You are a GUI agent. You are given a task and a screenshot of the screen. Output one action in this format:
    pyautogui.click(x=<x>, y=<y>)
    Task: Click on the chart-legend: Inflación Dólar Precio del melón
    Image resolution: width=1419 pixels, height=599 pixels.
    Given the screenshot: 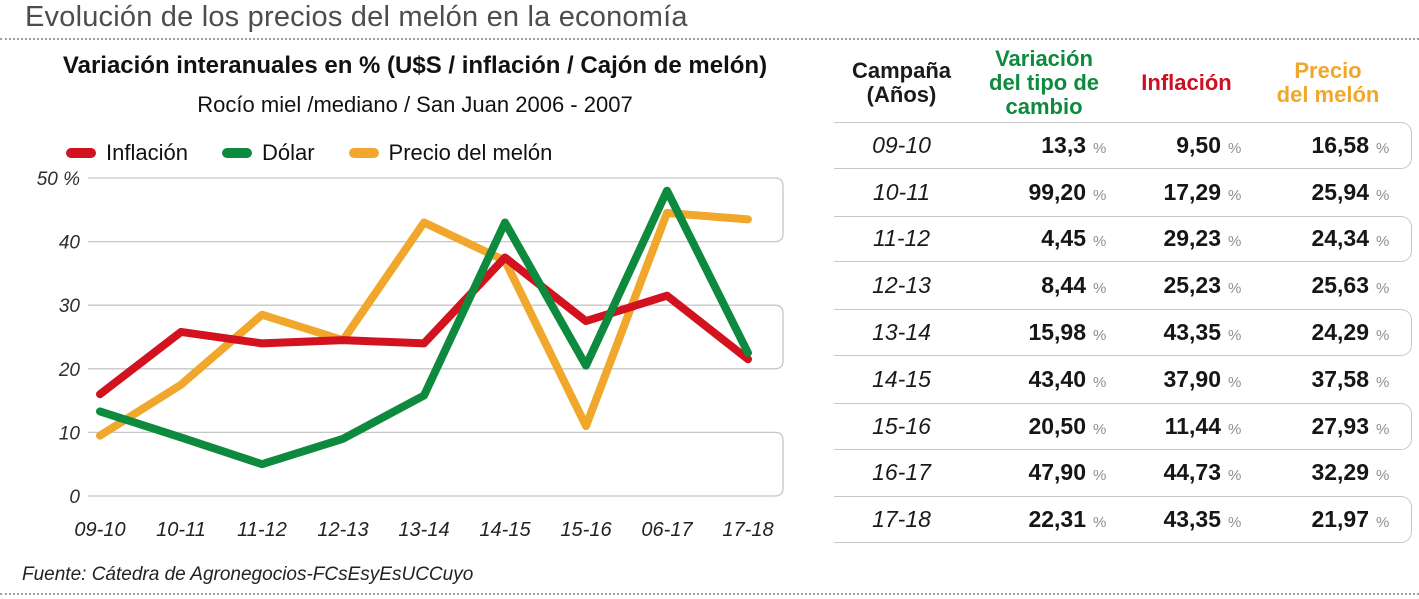 What is the action you would take?
    pyautogui.click(x=309, y=153)
    